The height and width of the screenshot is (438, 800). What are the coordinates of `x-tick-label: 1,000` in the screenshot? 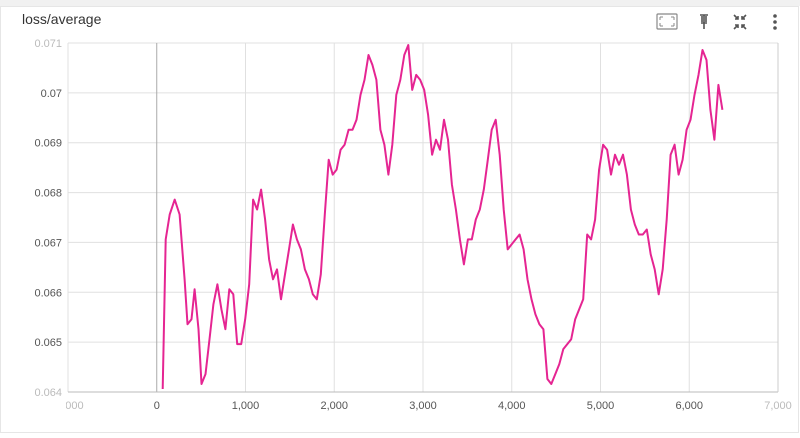 It's located at (246, 406).